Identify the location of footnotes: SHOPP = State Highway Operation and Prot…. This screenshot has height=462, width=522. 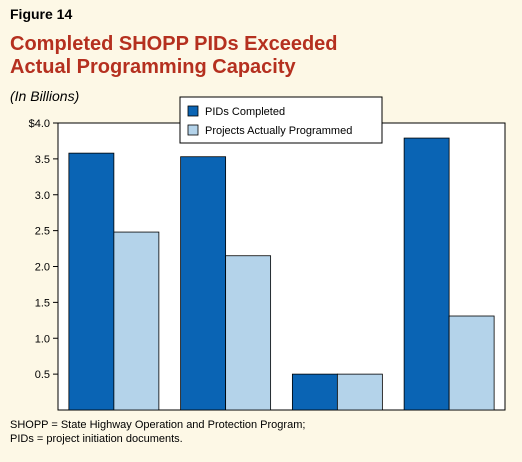
(157, 432).